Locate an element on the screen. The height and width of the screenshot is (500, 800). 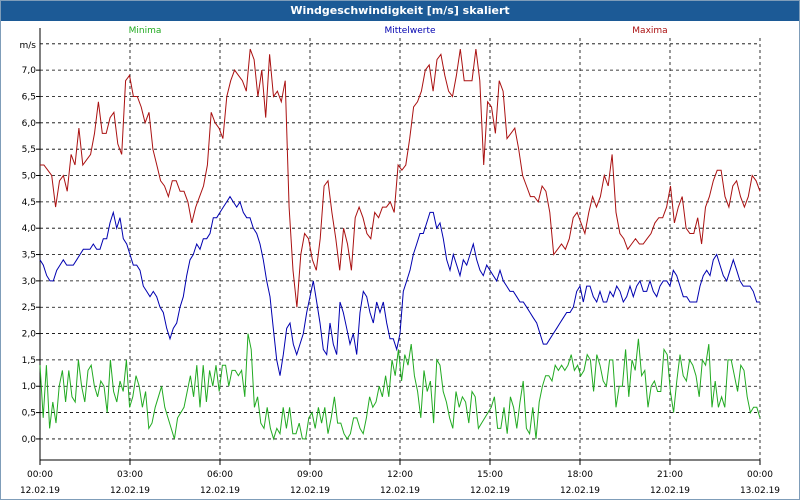
legend: Minima Mittelwerte Maxima is located at coordinates (398, 31).